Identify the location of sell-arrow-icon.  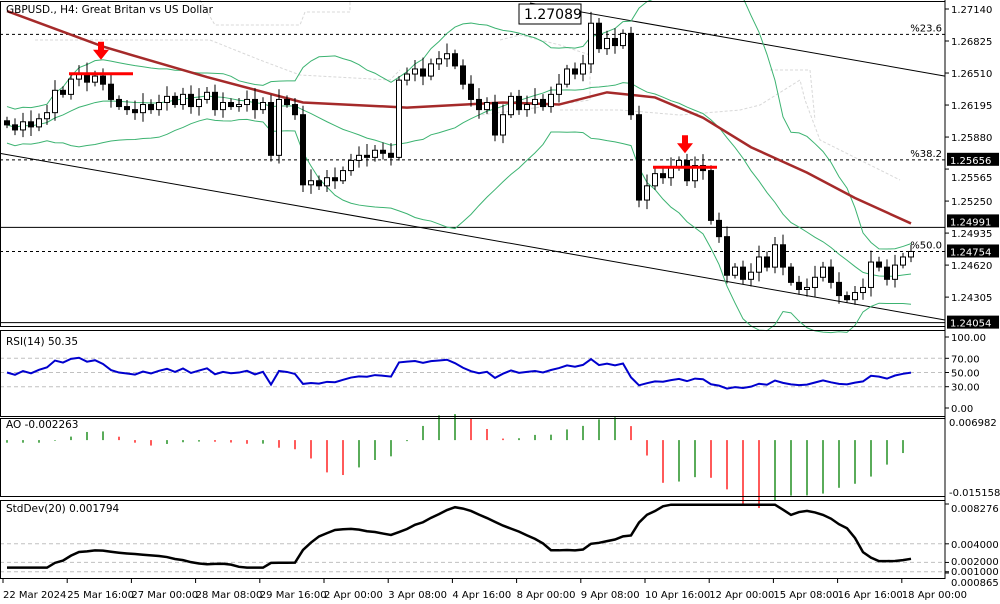
(685, 144).